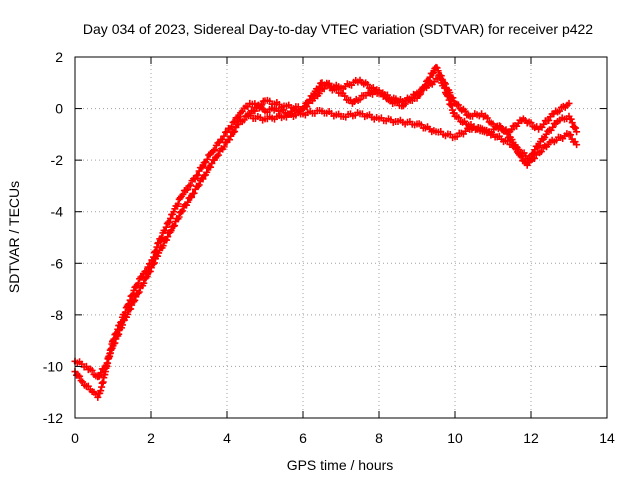  What do you see at coordinates (607, 438) in the screenshot?
I see `x-tick-label: 14` at bounding box center [607, 438].